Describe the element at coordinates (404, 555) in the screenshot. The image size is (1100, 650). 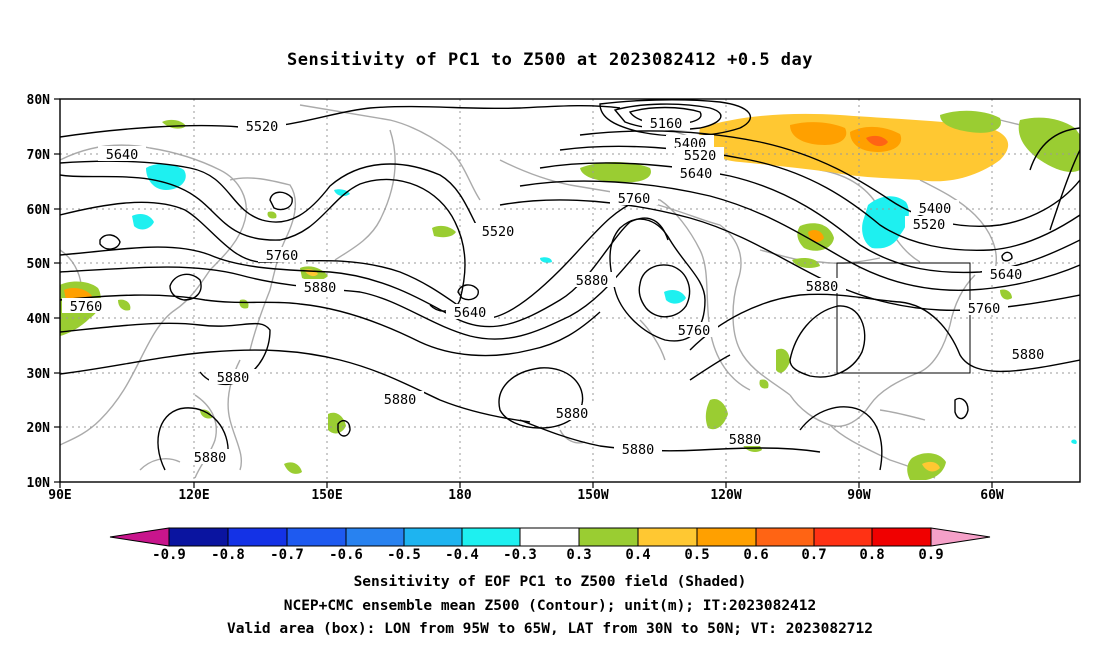
I see `colorbar-label: -0.5` at that location.